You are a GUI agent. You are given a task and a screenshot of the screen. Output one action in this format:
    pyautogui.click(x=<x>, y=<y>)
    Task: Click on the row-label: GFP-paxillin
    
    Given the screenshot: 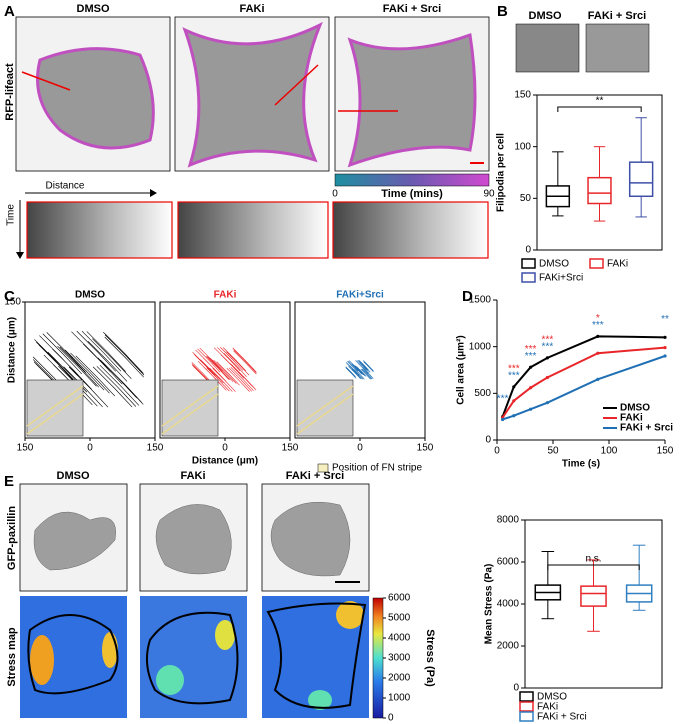 What is the action you would take?
    pyautogui.click(x=12, y=538)
    